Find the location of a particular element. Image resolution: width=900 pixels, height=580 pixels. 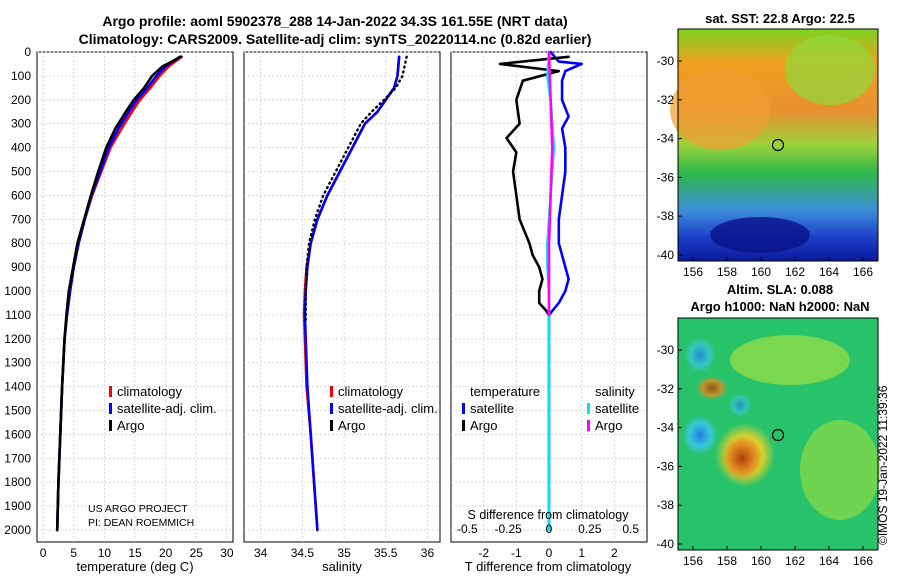

y-tick-label: 1600 is located at coordinates (17, 434).